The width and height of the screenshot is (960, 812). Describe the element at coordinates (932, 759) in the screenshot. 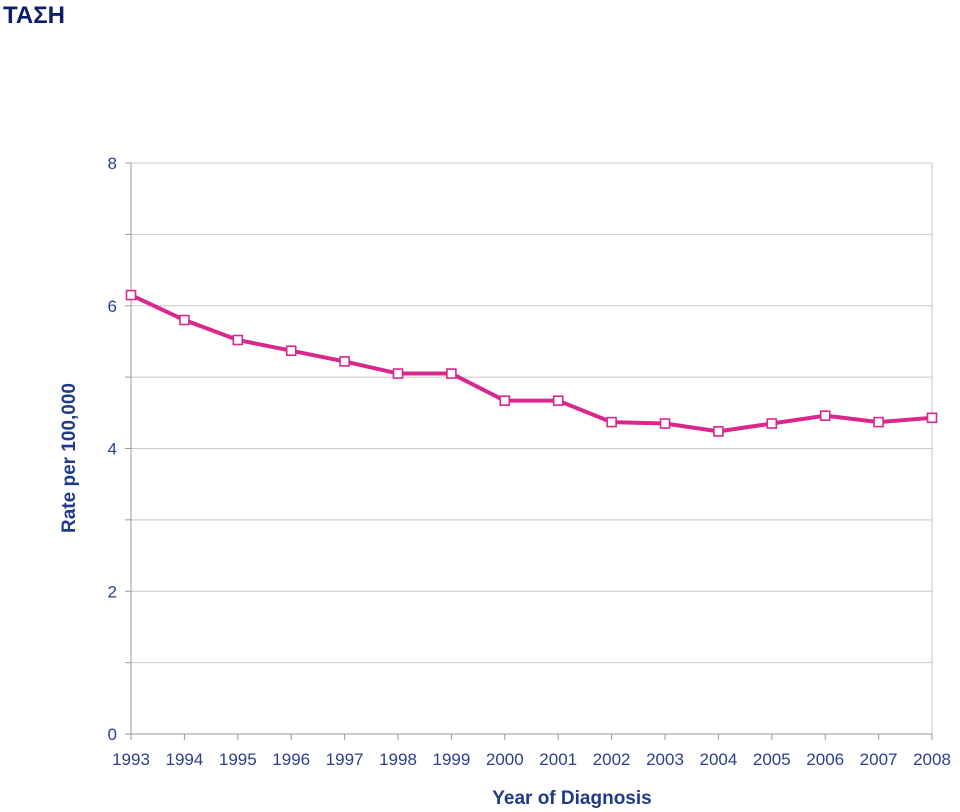

I see `x-tick-label: 2008` at that location.